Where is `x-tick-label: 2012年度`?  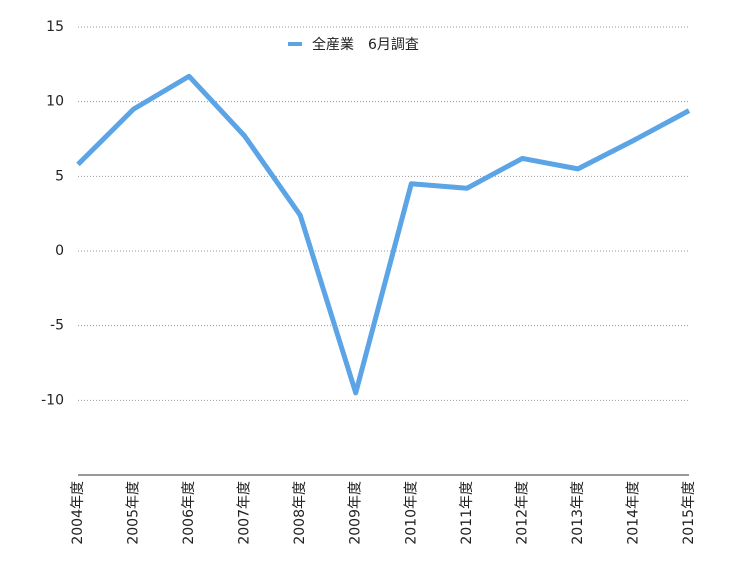
x-tick-label: 2012年度 is located at coordinates (522, 513).